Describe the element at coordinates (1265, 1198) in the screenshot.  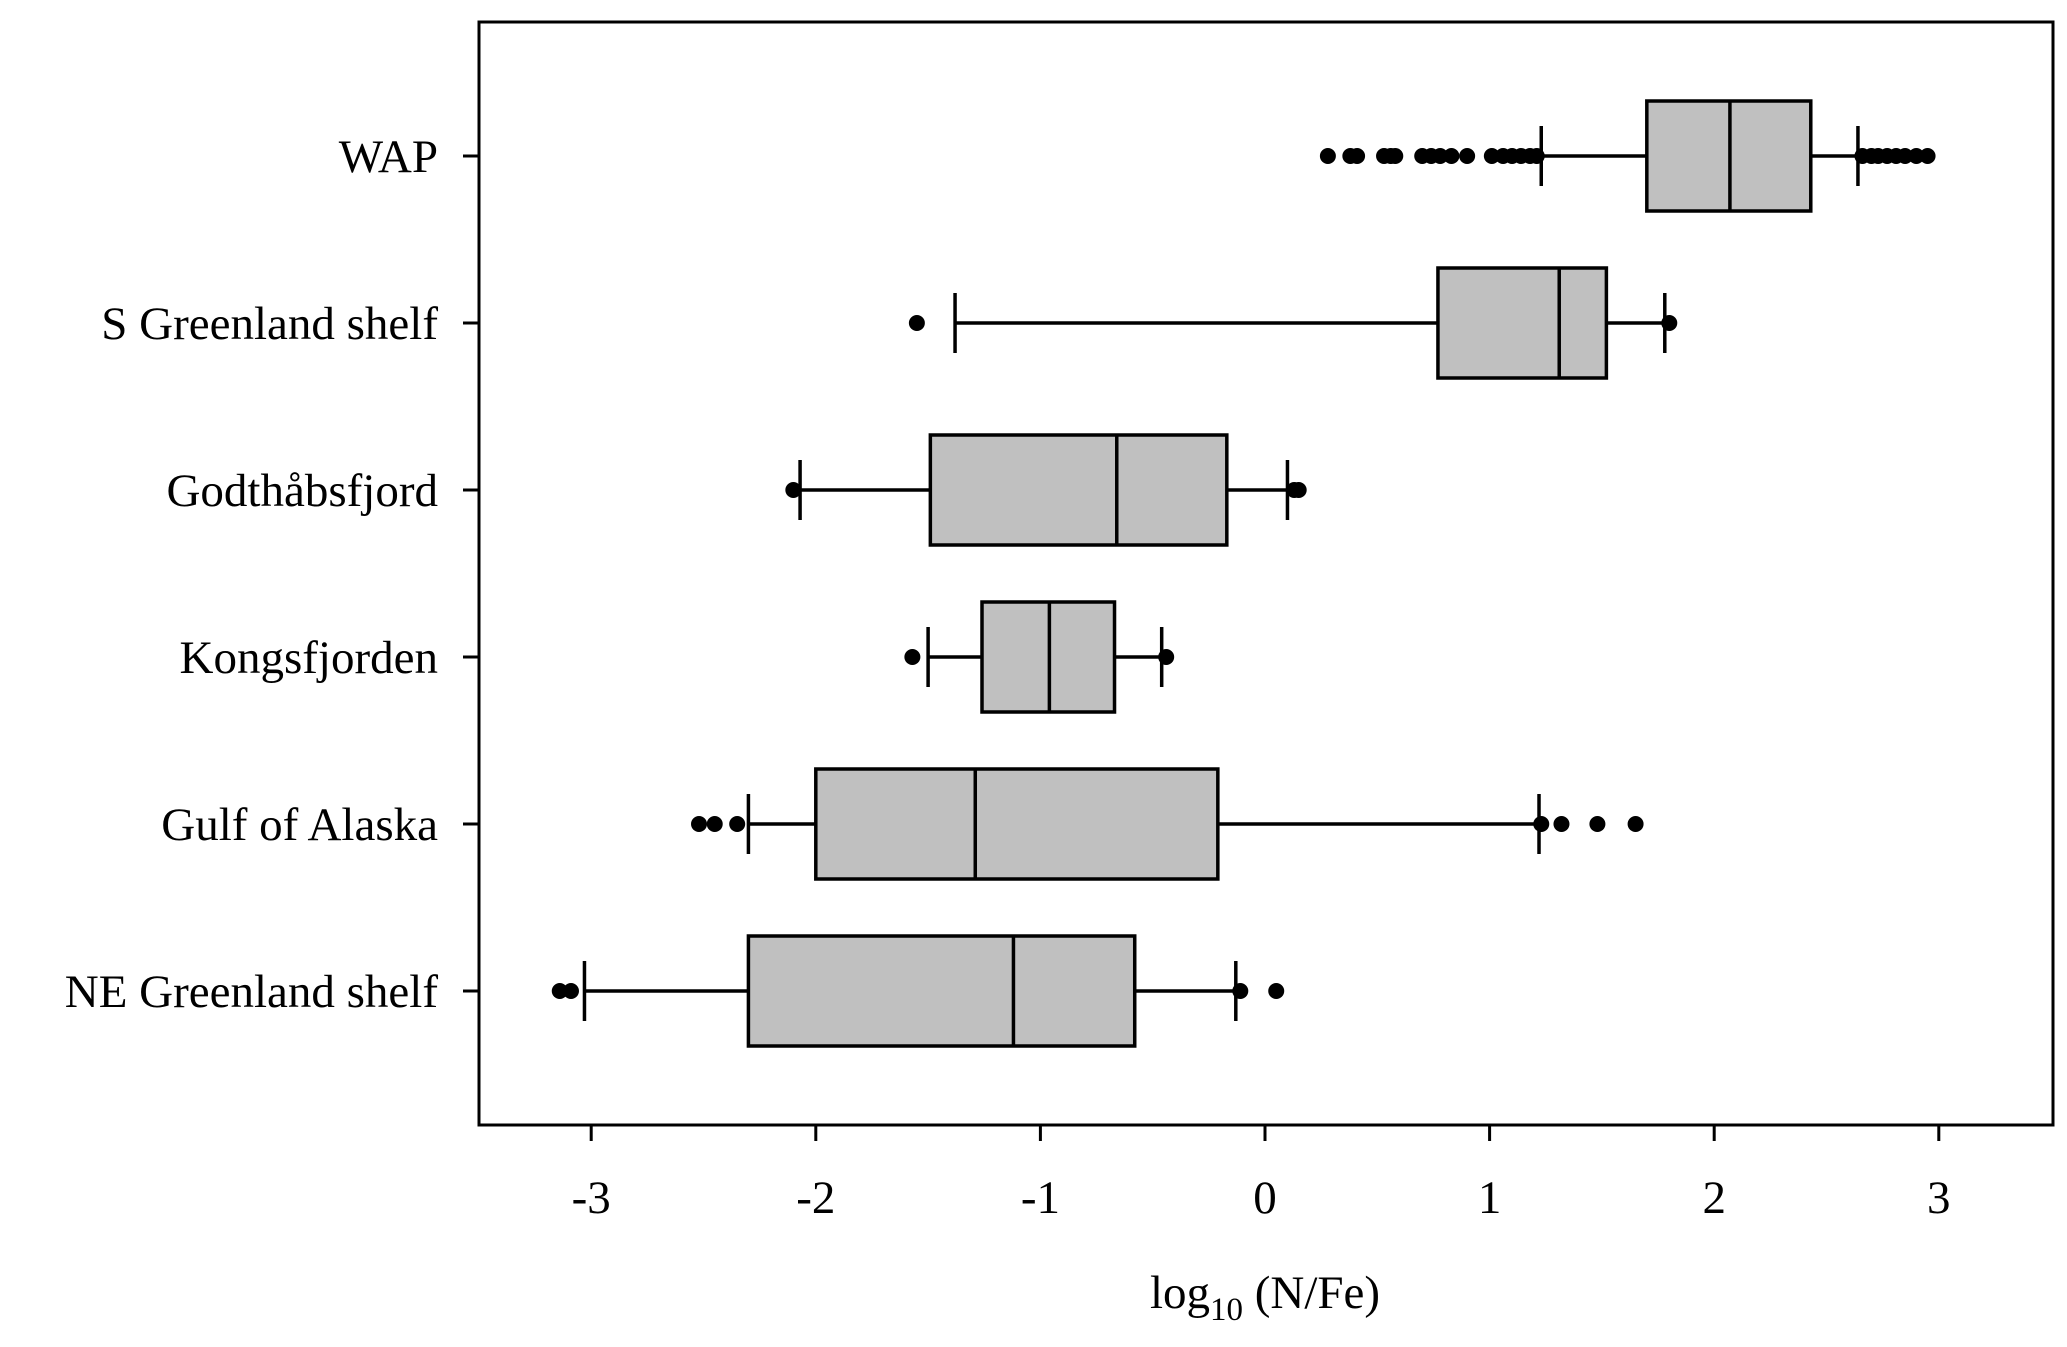
I see `x-tick-label: 0` at that location.